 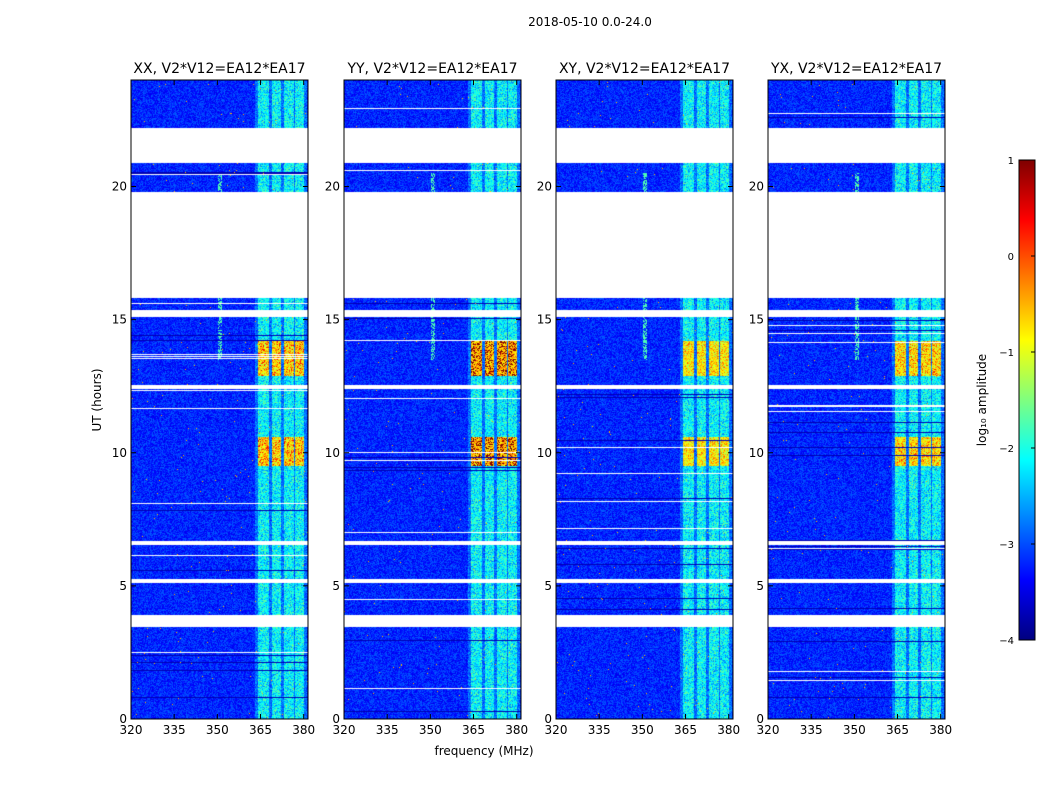 What do you see at coordinates (483, 751) in the screenshot?
I see `x-axis-label: frequency (MHz)` at bounding box center [483, 751].